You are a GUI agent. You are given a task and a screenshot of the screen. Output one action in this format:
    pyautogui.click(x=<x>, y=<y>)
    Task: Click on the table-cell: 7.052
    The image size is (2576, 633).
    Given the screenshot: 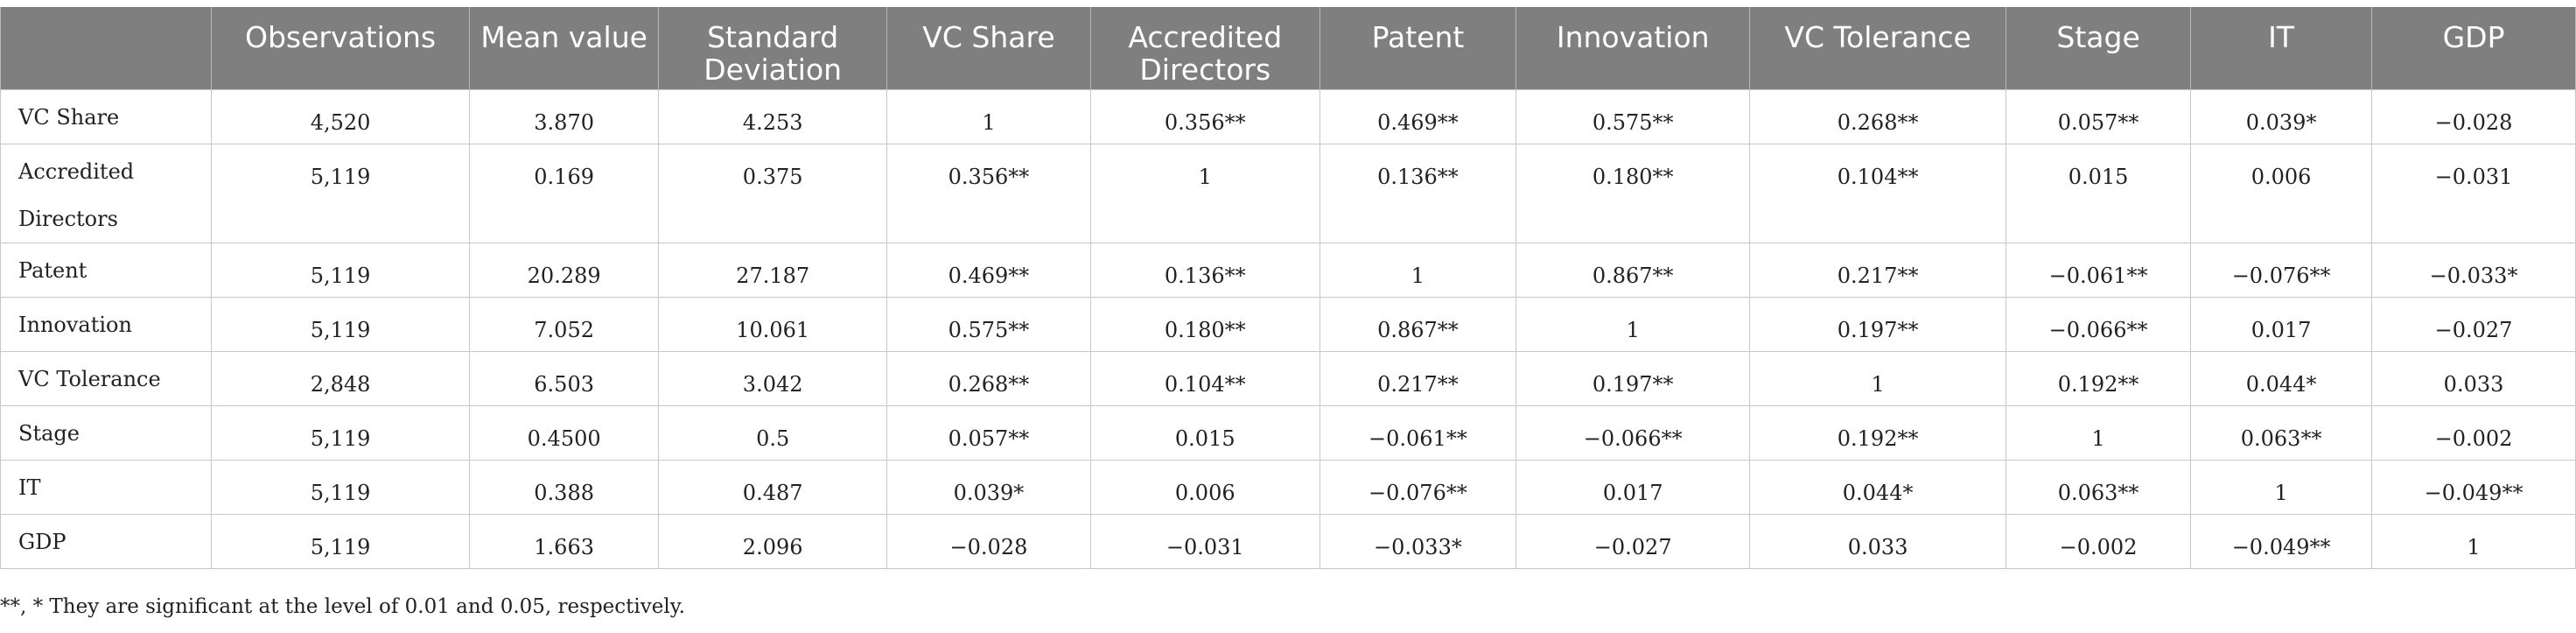 What is the action you would take?
    pyautogui.click(x=564, y=324)
    